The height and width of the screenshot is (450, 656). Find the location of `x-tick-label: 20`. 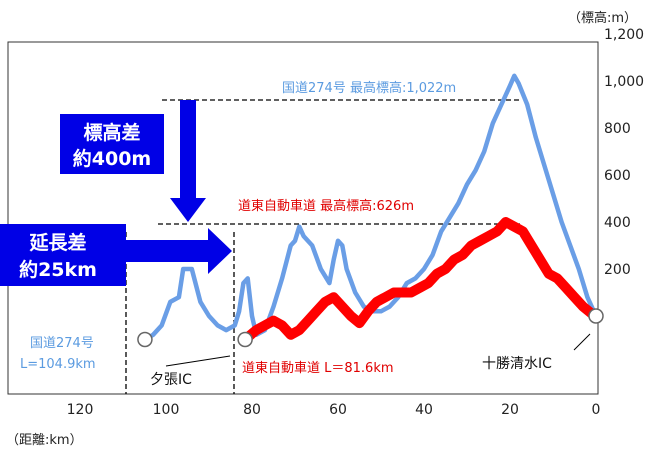

x-tick-label: 20 is located at coordinates (510, 410).